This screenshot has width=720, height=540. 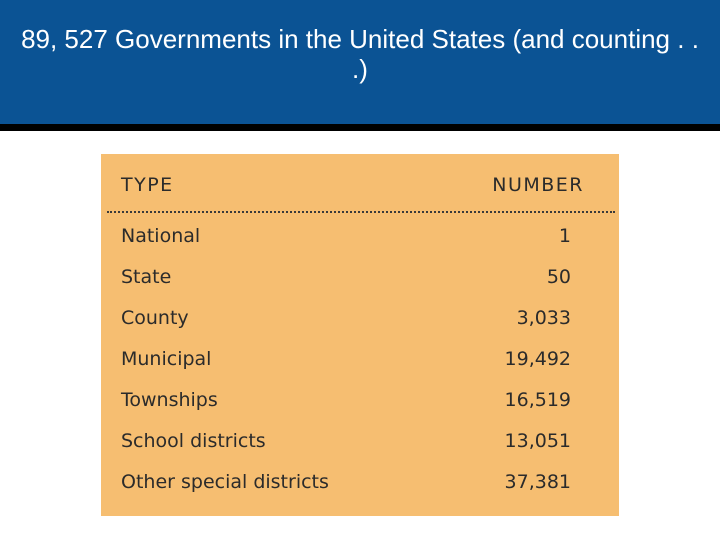 What do you see at coordinates (360, 127) in the screenshot?
I see `title-divider` at bounding box center [360, 127].